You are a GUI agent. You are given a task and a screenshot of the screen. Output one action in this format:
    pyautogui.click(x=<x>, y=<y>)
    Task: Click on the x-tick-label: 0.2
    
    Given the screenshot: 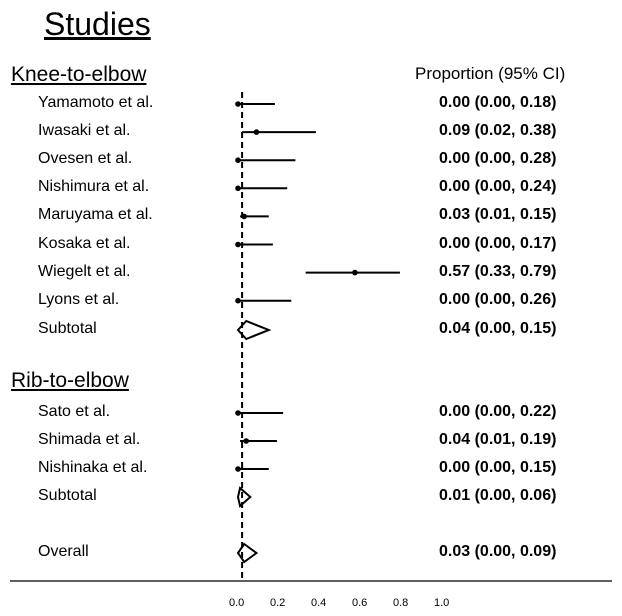 What is the action you would take?
    pyautogui.click(x=278, y=603)
    